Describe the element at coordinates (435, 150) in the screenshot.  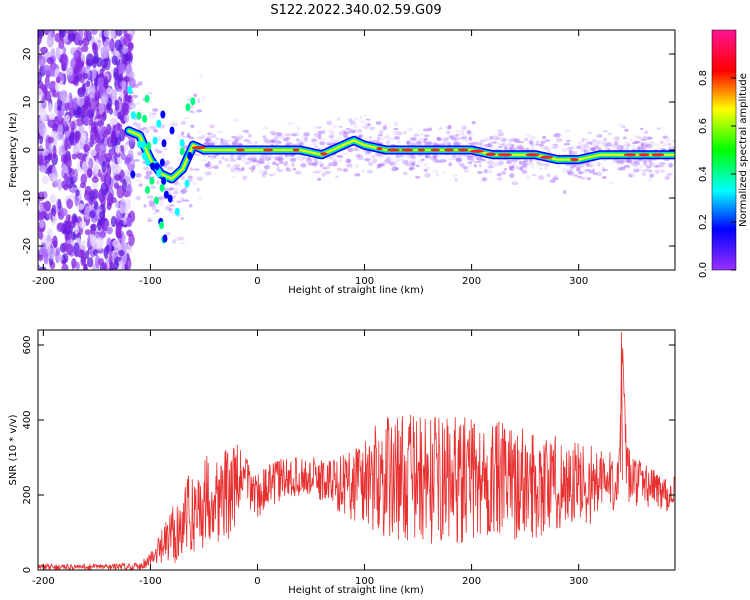
I see `ridge-peak-segment` at that location.